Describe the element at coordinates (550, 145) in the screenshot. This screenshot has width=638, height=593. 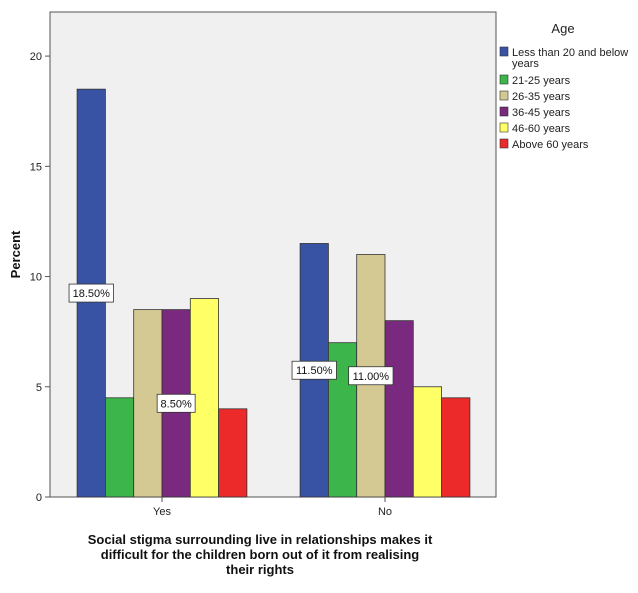
I see `legend-label: Above 60 years` at that location.